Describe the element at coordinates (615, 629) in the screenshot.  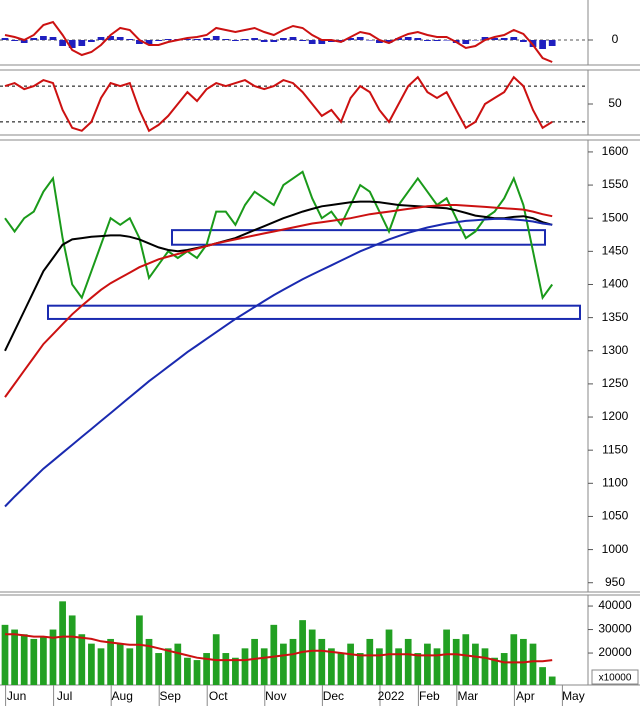
I see `y-tick-label: 30000` at that location.